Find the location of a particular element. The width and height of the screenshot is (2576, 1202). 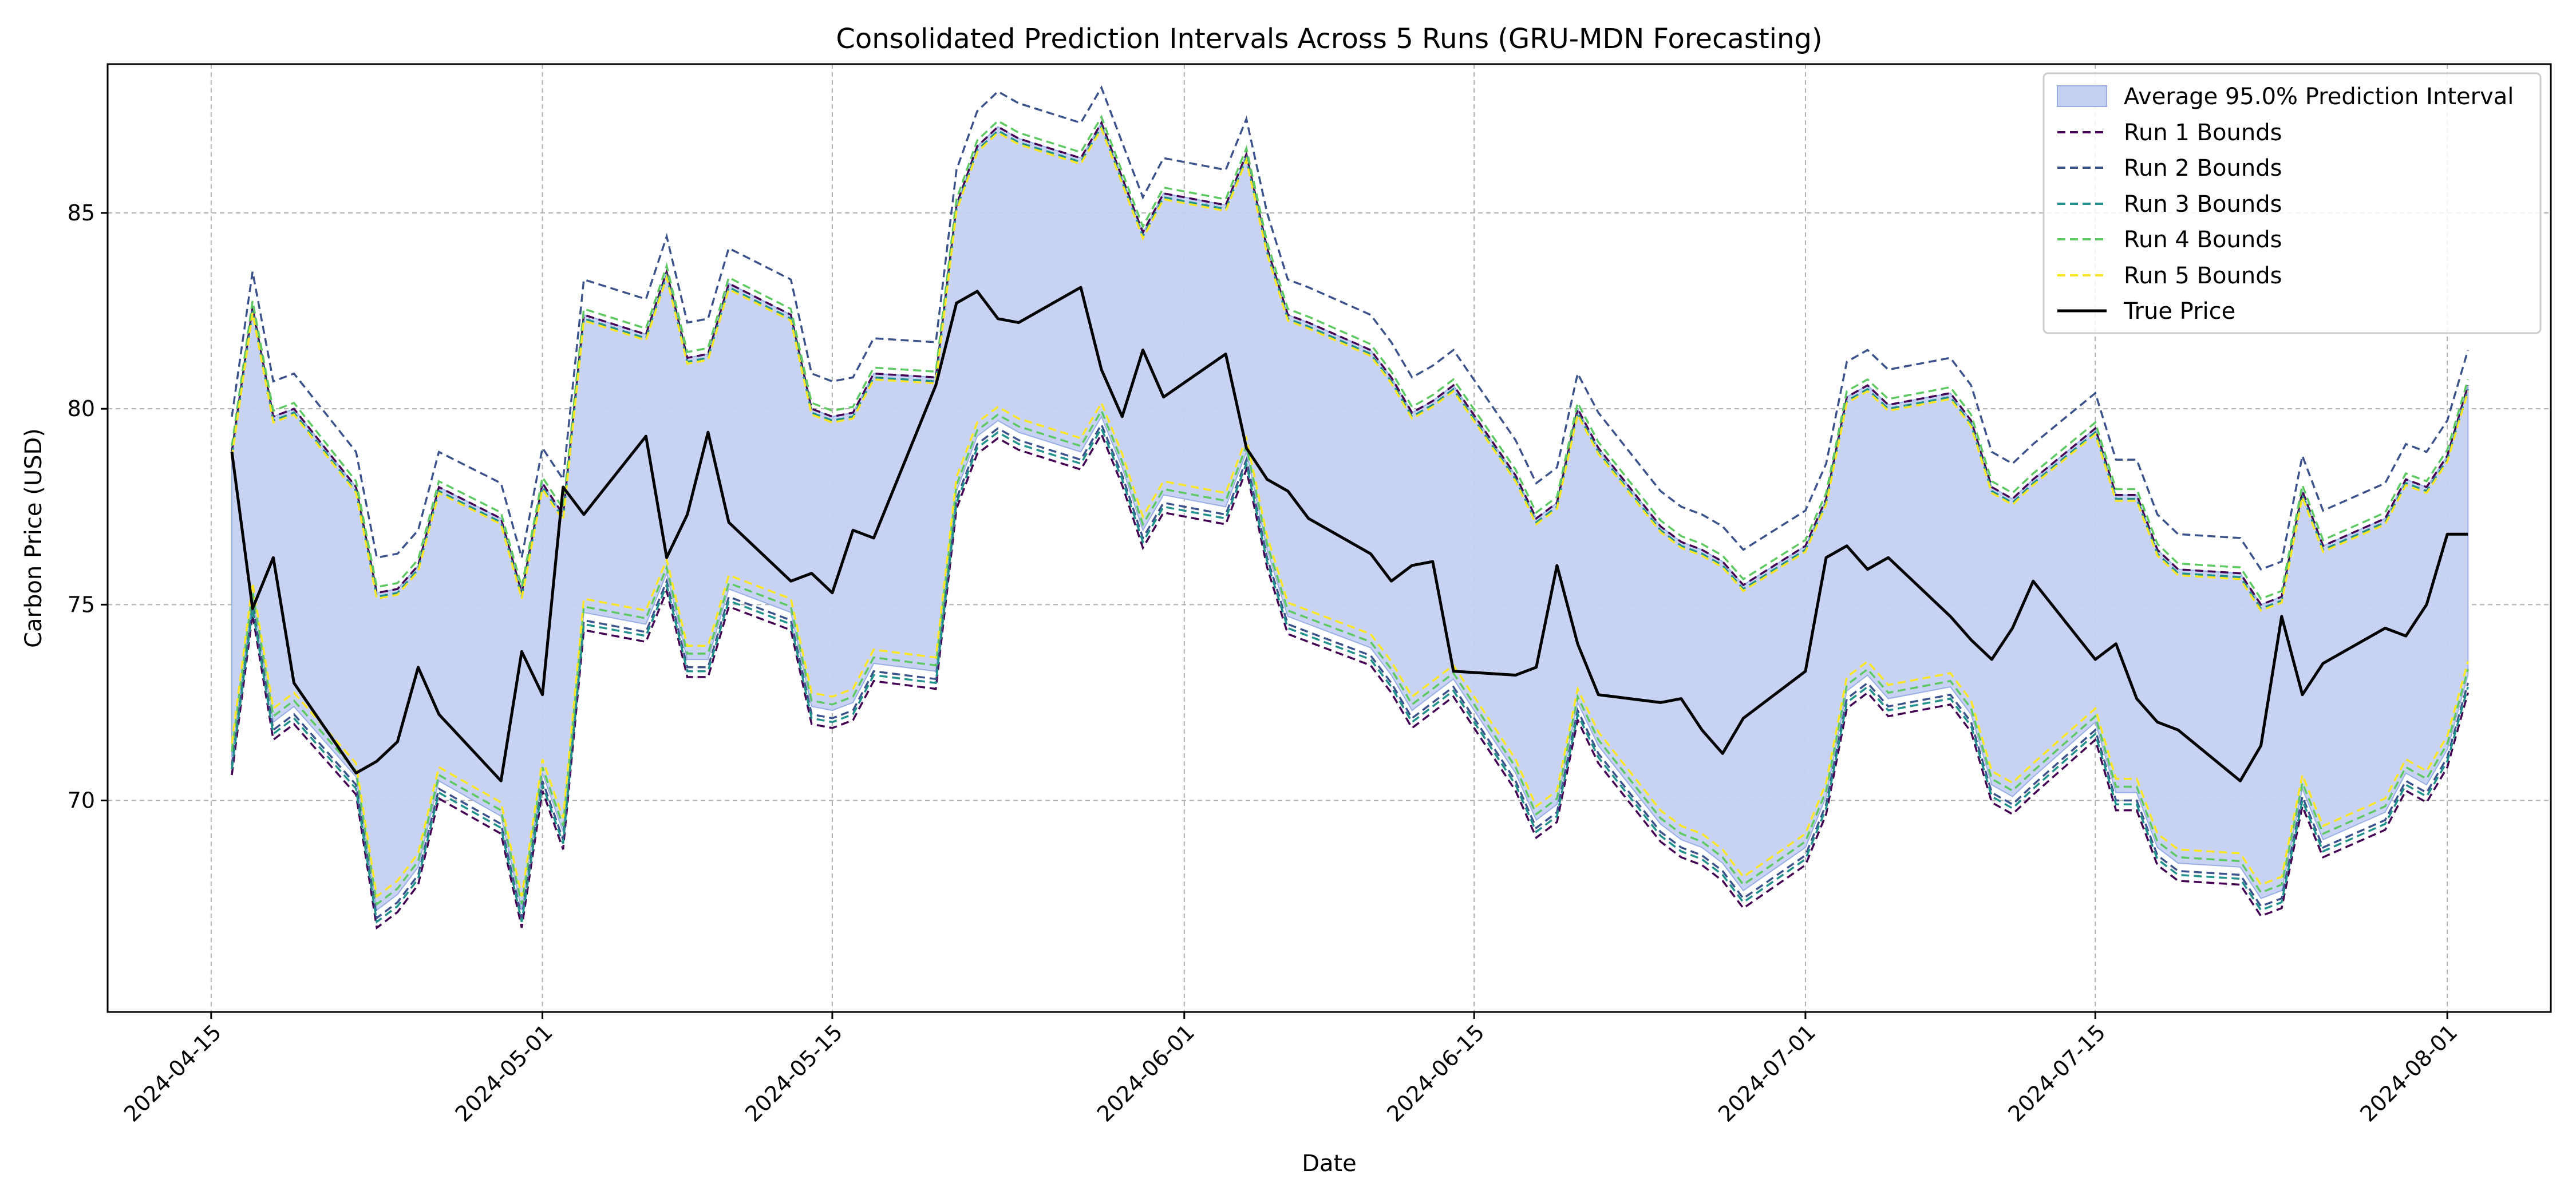

legend-band-swatch is located at coordinates (2082, 96).